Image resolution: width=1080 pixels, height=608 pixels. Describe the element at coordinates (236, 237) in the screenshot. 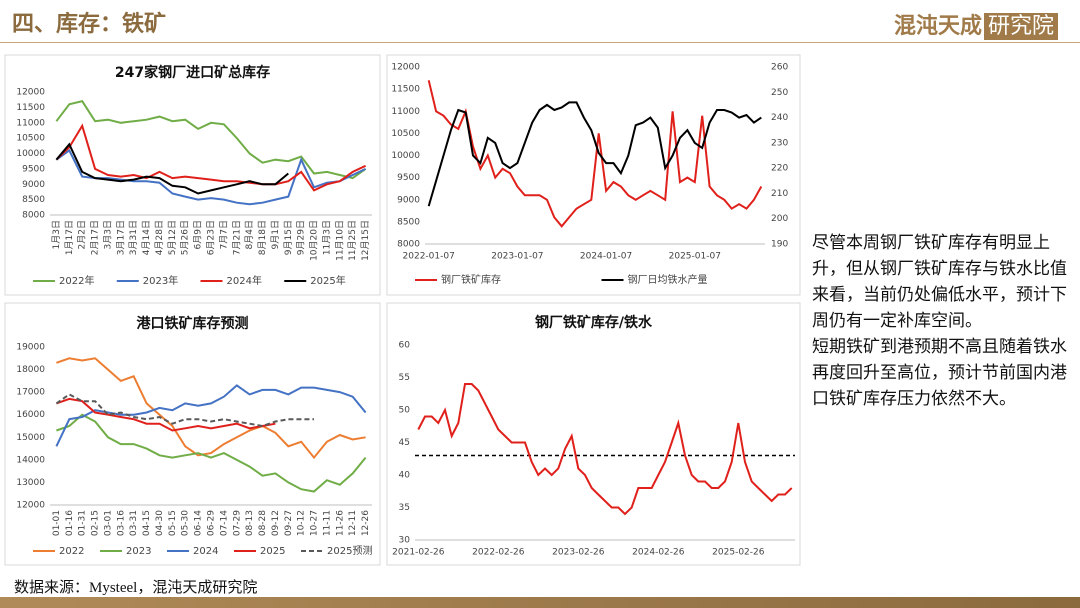

I see `x-tick-label: 7月21日` at that location.